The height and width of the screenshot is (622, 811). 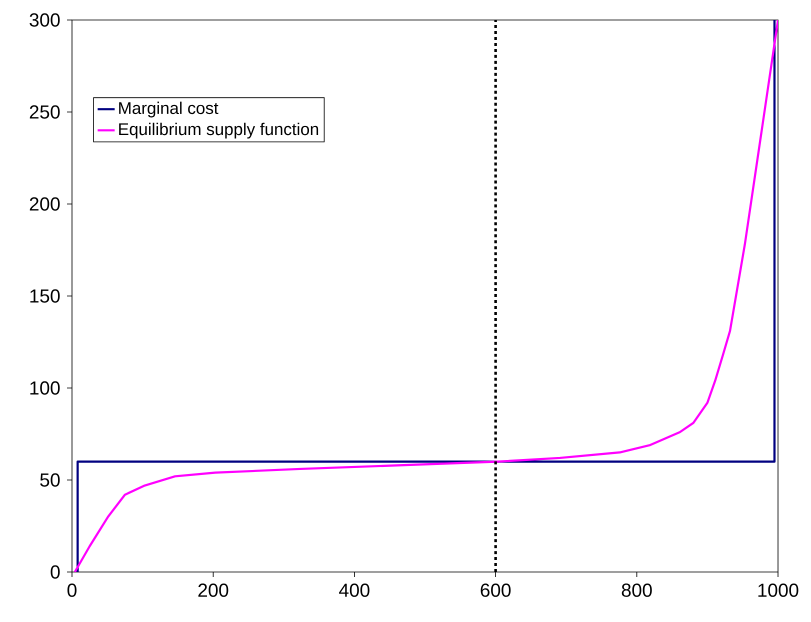 I want to click on x-tick-label: 1000, so click(x=778, y=590).